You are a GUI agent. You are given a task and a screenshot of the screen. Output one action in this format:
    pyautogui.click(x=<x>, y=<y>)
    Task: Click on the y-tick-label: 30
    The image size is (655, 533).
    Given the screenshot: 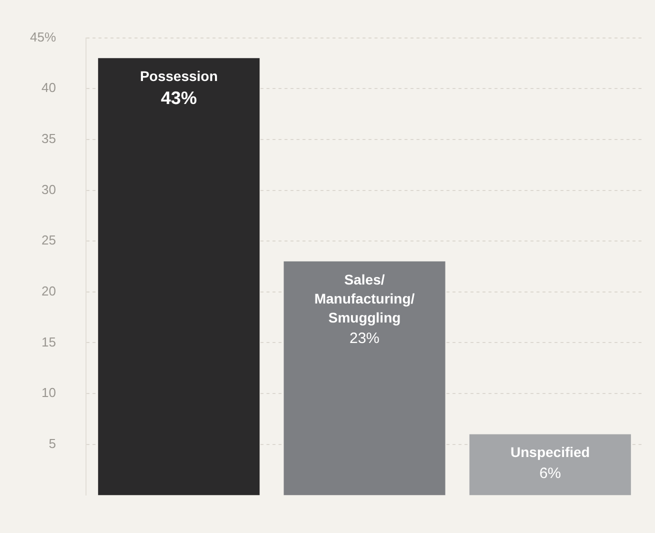 What is the action you would take?
    pyautogui.click(x=49, y=189)
    